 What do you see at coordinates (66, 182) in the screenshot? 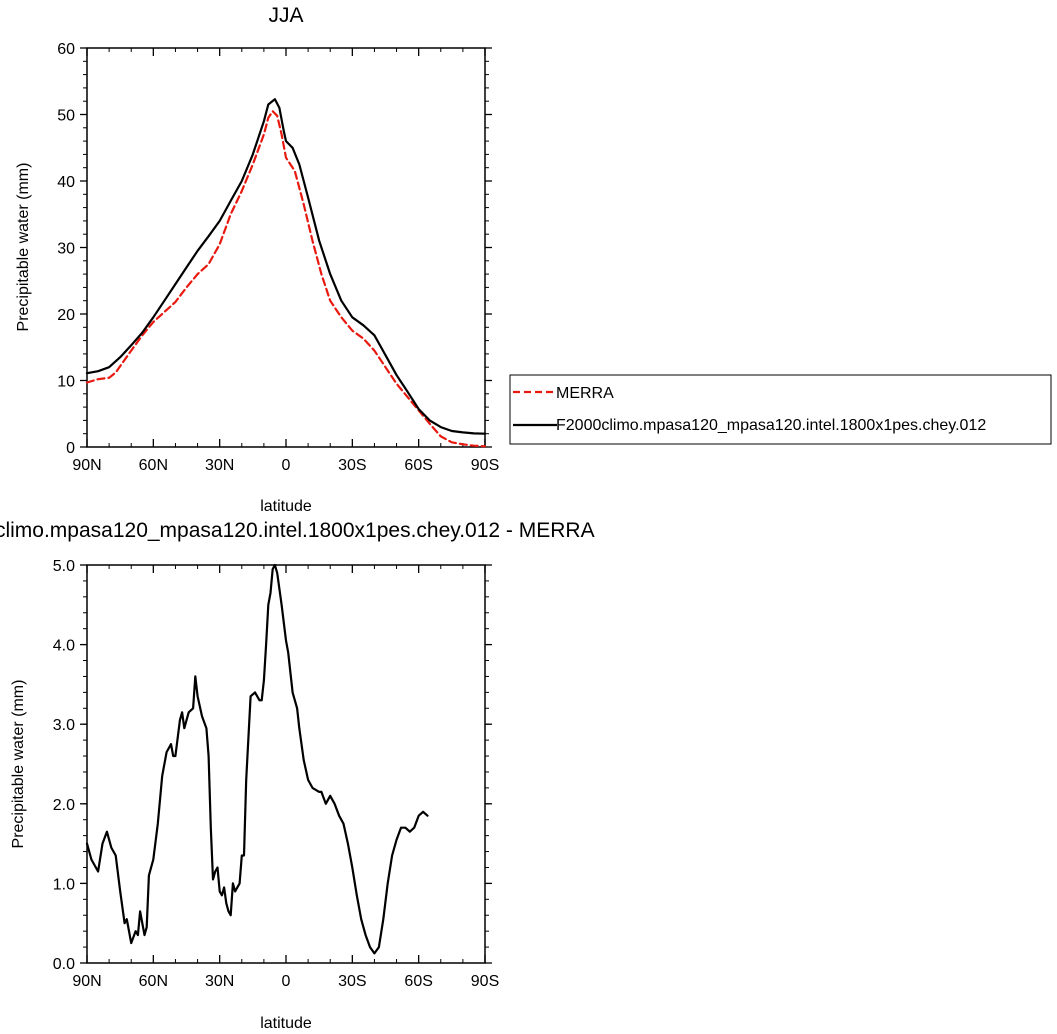
I see `top-y-tick-label: 40` at bounding box center [66, 182].